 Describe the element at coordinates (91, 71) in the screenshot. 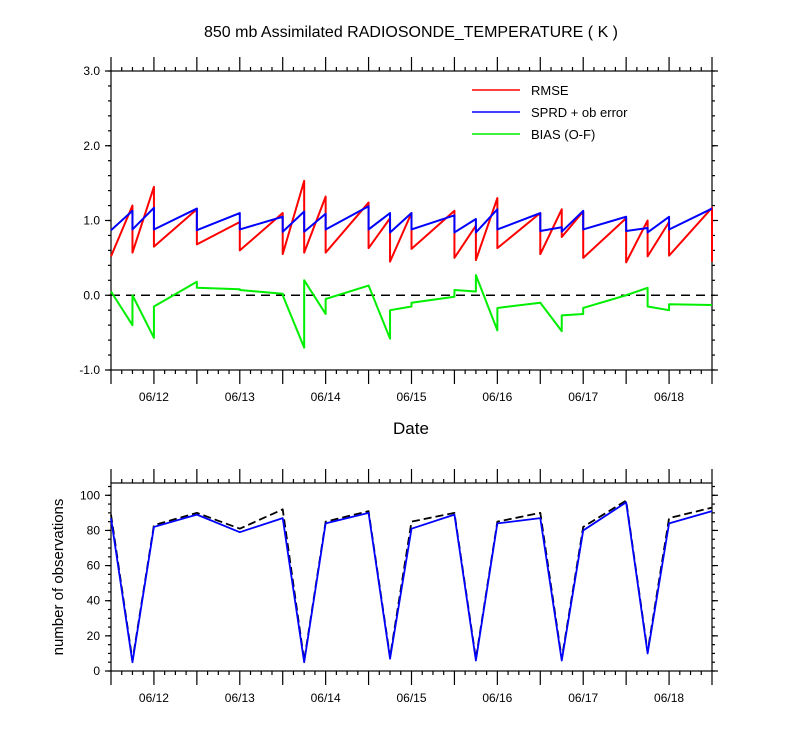

I see `y-tick-label: 3.0` at that location.